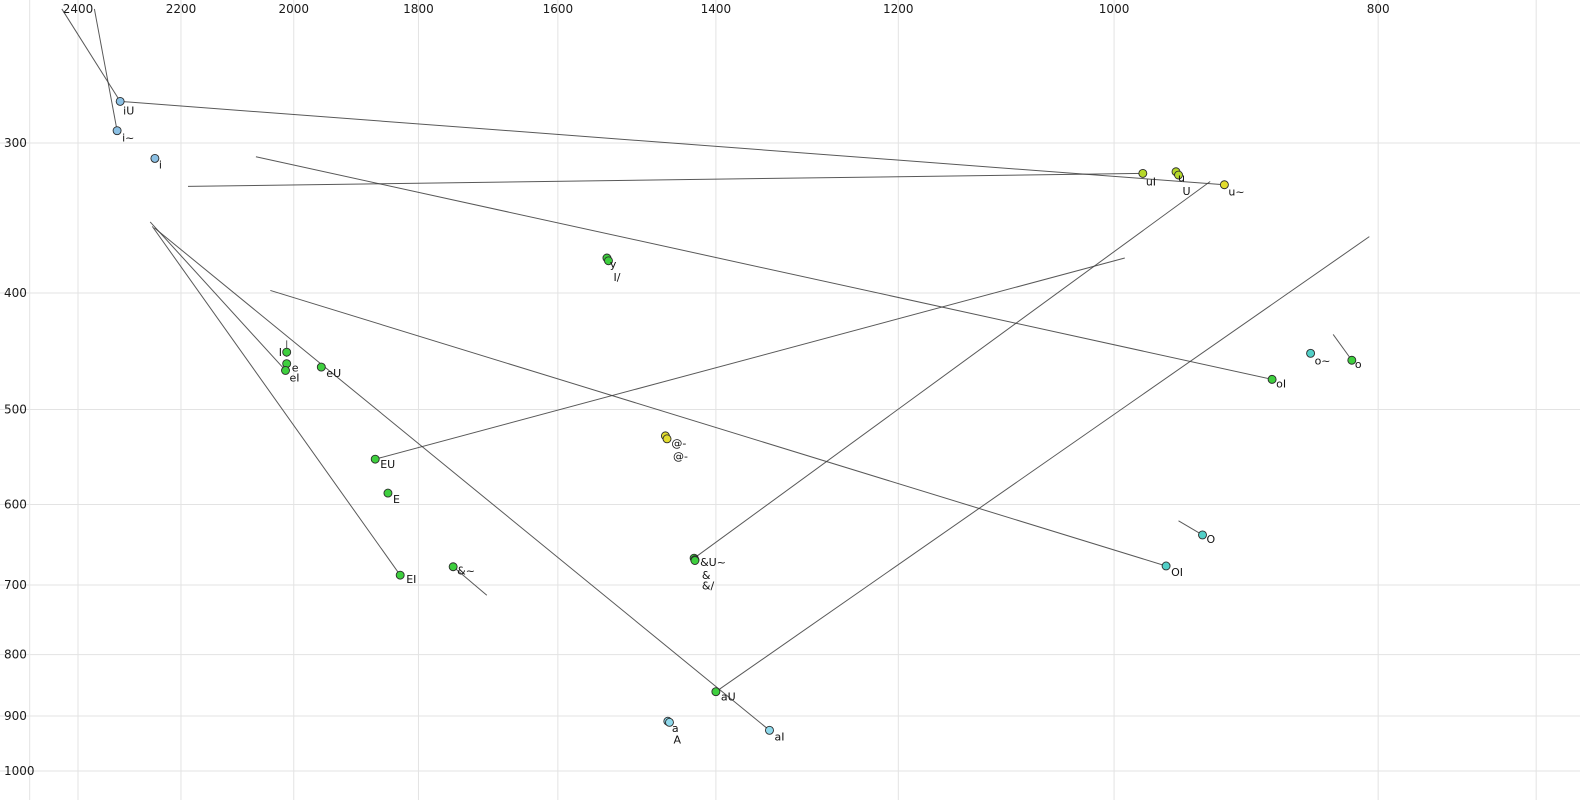 This screenshot has width=1580, height=800. What do you see at coordinates (779, 736) in the screenshot?
I see `data-point-label: aI` at bounding box center [779, 736].